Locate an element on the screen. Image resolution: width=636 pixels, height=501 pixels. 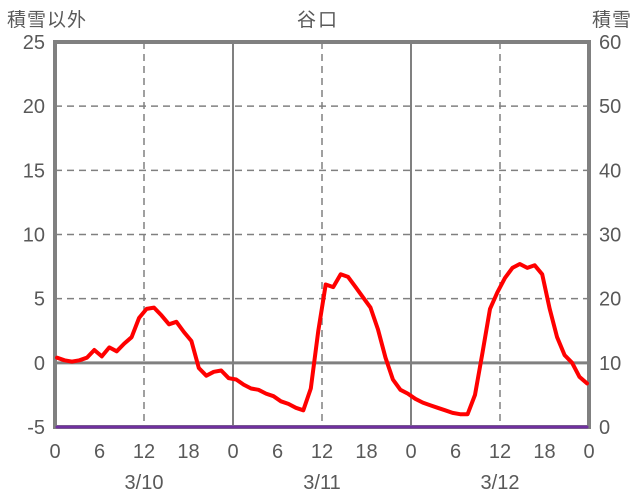
right-axis-tick-label: 20 is located at coordinates (610, 300).